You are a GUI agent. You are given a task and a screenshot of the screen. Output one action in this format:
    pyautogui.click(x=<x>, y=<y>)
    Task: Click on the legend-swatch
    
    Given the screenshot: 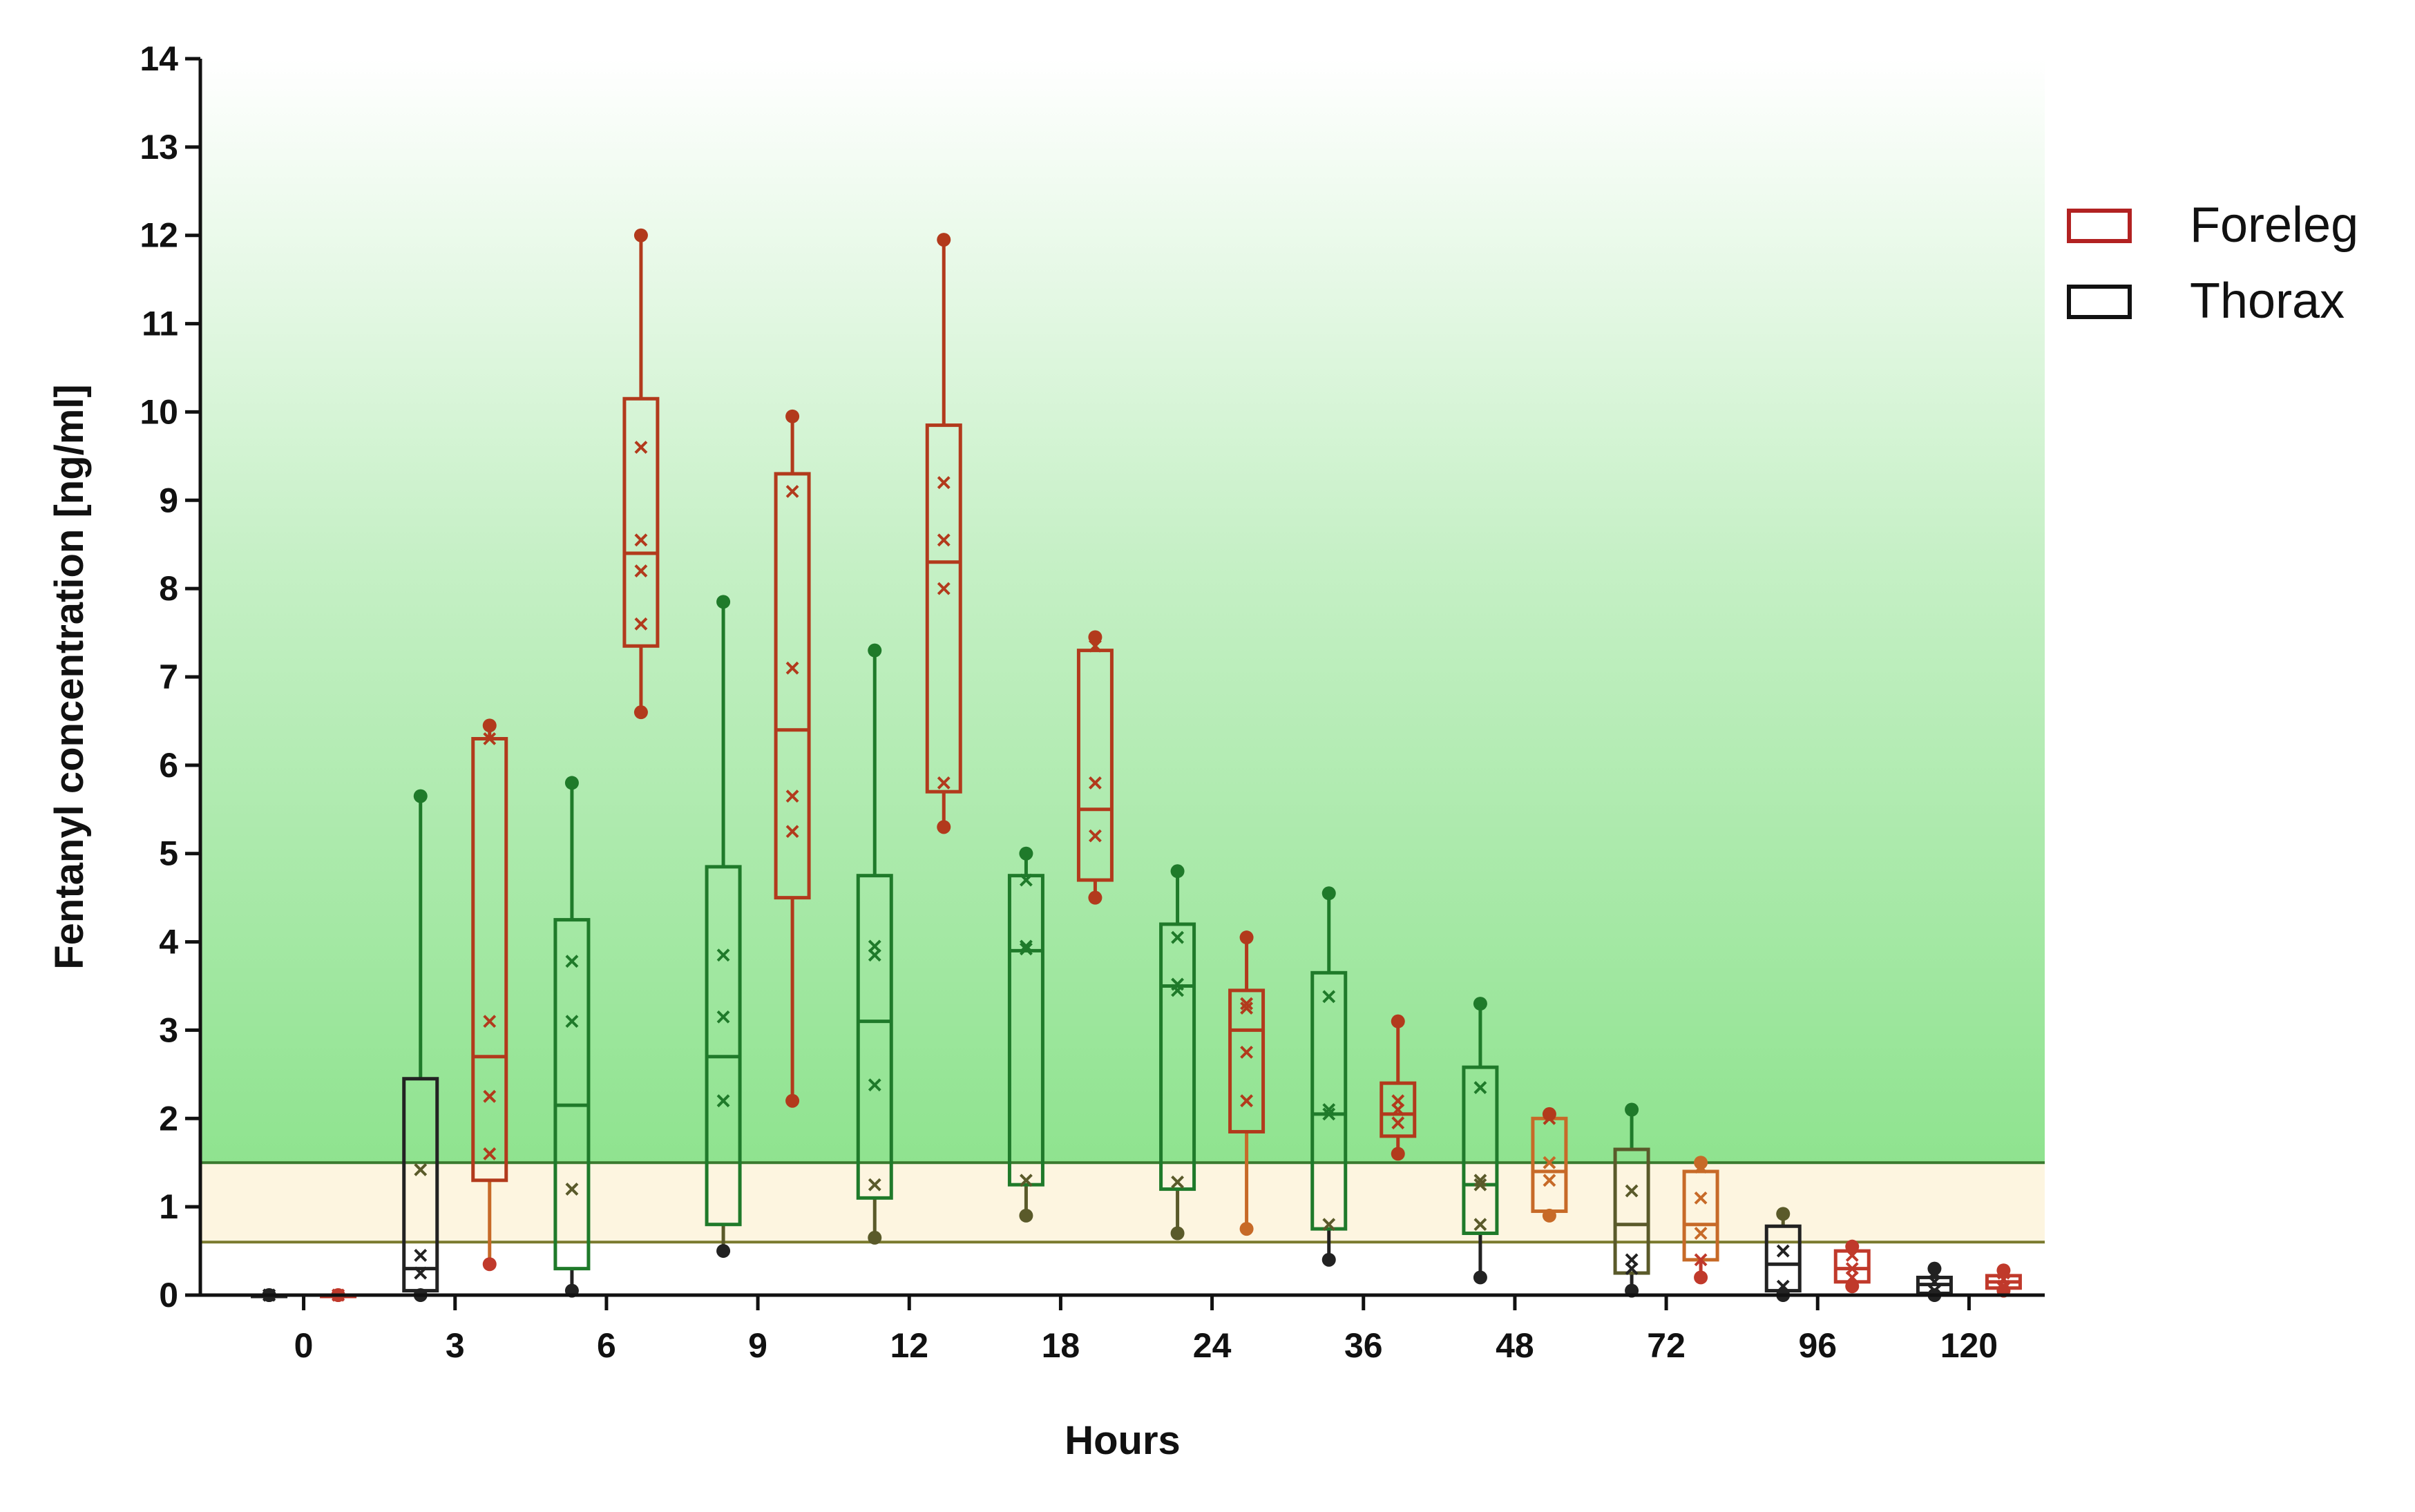 What is the action you would take?
    pyautogui.click(x=2099, y=302)
    